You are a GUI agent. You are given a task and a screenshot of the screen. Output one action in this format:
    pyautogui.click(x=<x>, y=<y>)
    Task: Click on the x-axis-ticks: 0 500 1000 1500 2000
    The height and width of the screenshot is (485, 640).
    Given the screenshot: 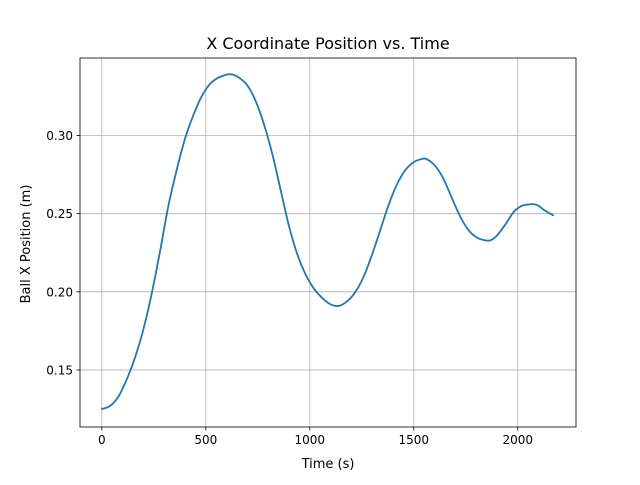 What is the action you would take?
    pyautogui.click(x=315, y=437)
    